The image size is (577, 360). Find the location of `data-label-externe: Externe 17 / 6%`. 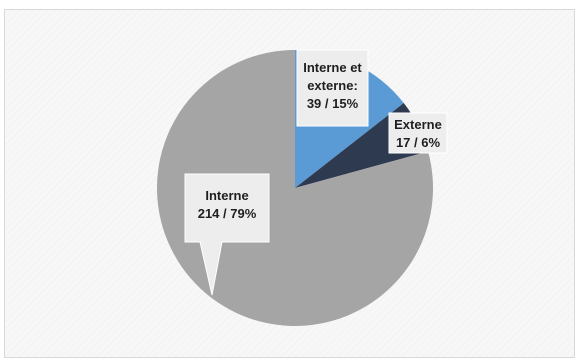

data-label-externe: Externe 17 / 6% is located at coordinates (418, 133).